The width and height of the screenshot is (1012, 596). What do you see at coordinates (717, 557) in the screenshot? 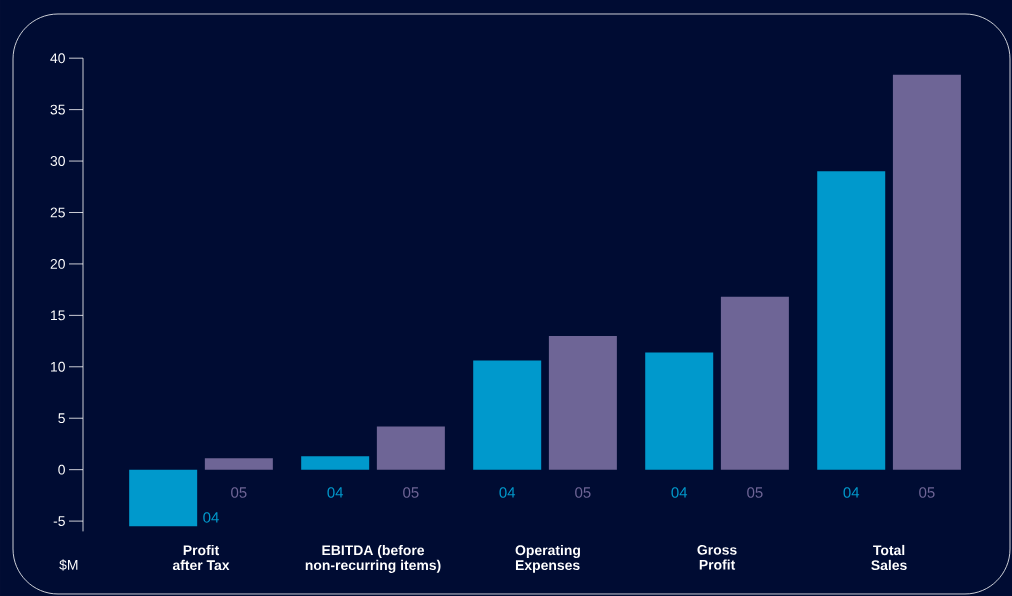
I see `x-tick-label: Gross Profit` at bounding box center [717, 557].